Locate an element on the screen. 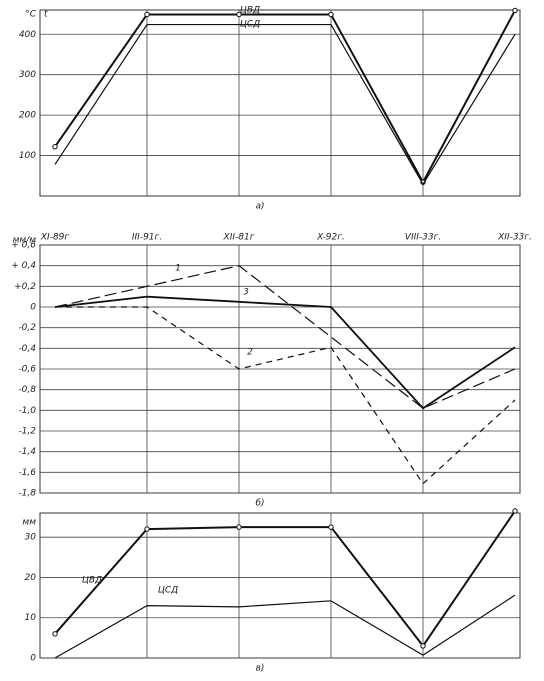 The width and height of the screenshot is (544, 681). x-tick-label: XI-89г is located at coordinates (55, 238).